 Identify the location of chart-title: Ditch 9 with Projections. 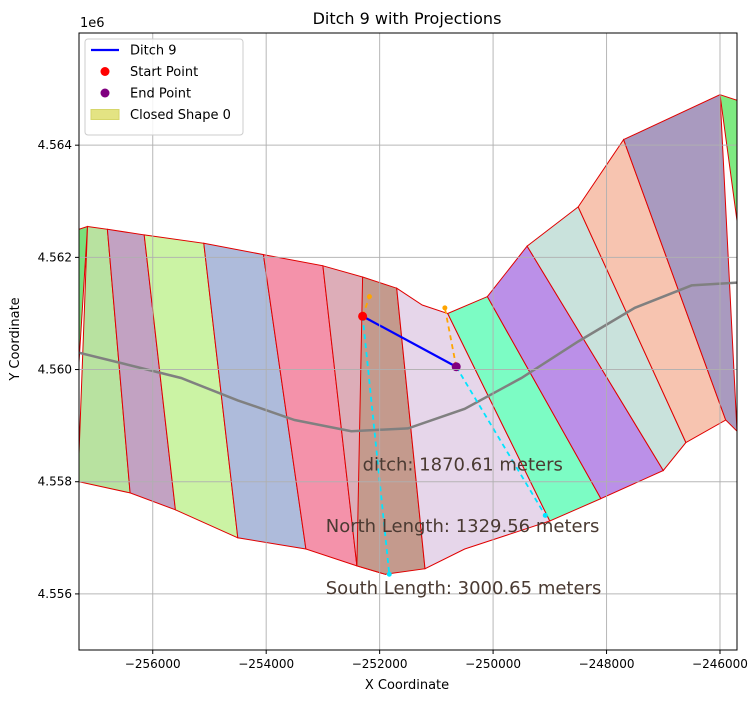
(407, 18).